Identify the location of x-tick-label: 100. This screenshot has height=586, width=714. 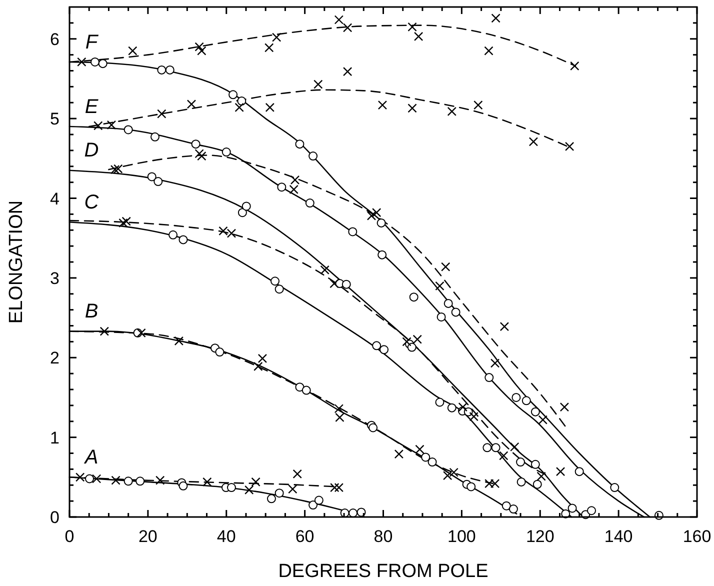
(462, 536).